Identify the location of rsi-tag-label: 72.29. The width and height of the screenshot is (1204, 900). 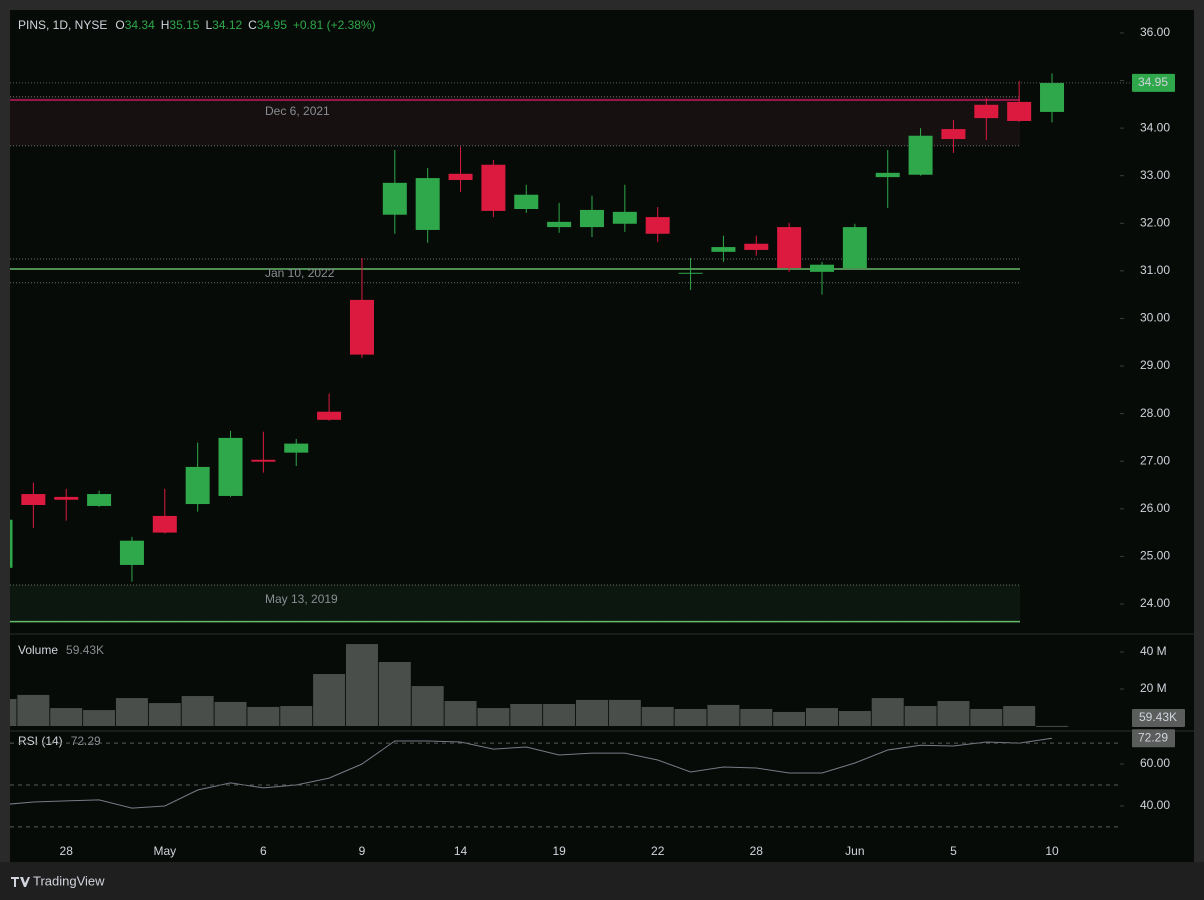
(1153, 737).